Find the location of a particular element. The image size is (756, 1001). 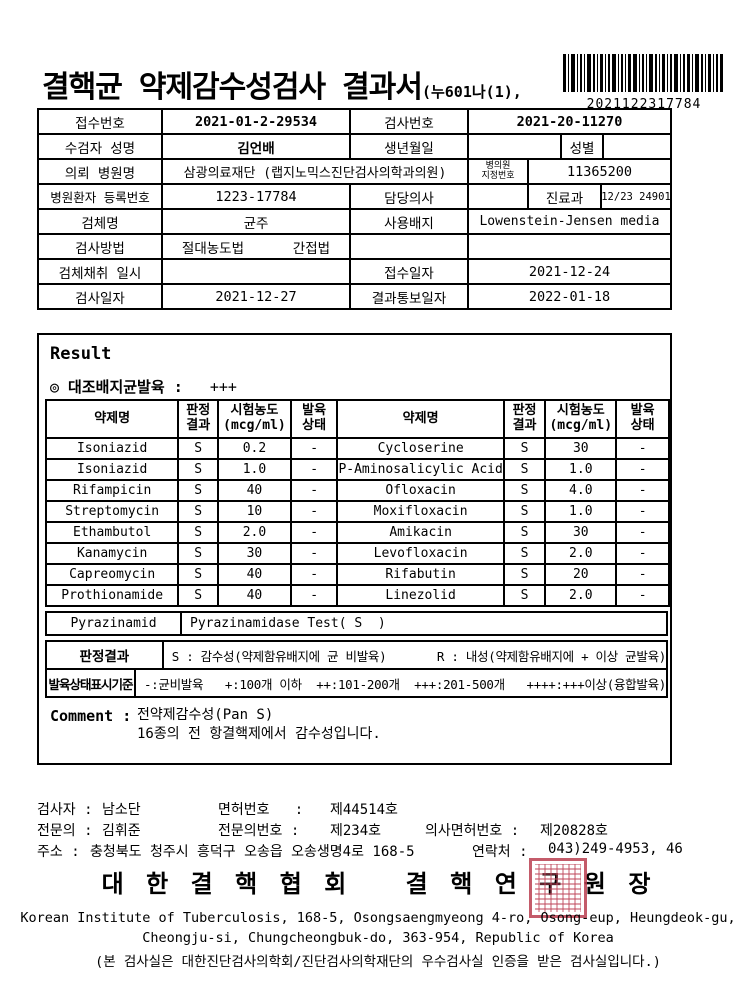

birth-value is located at coordinates (513, 146).